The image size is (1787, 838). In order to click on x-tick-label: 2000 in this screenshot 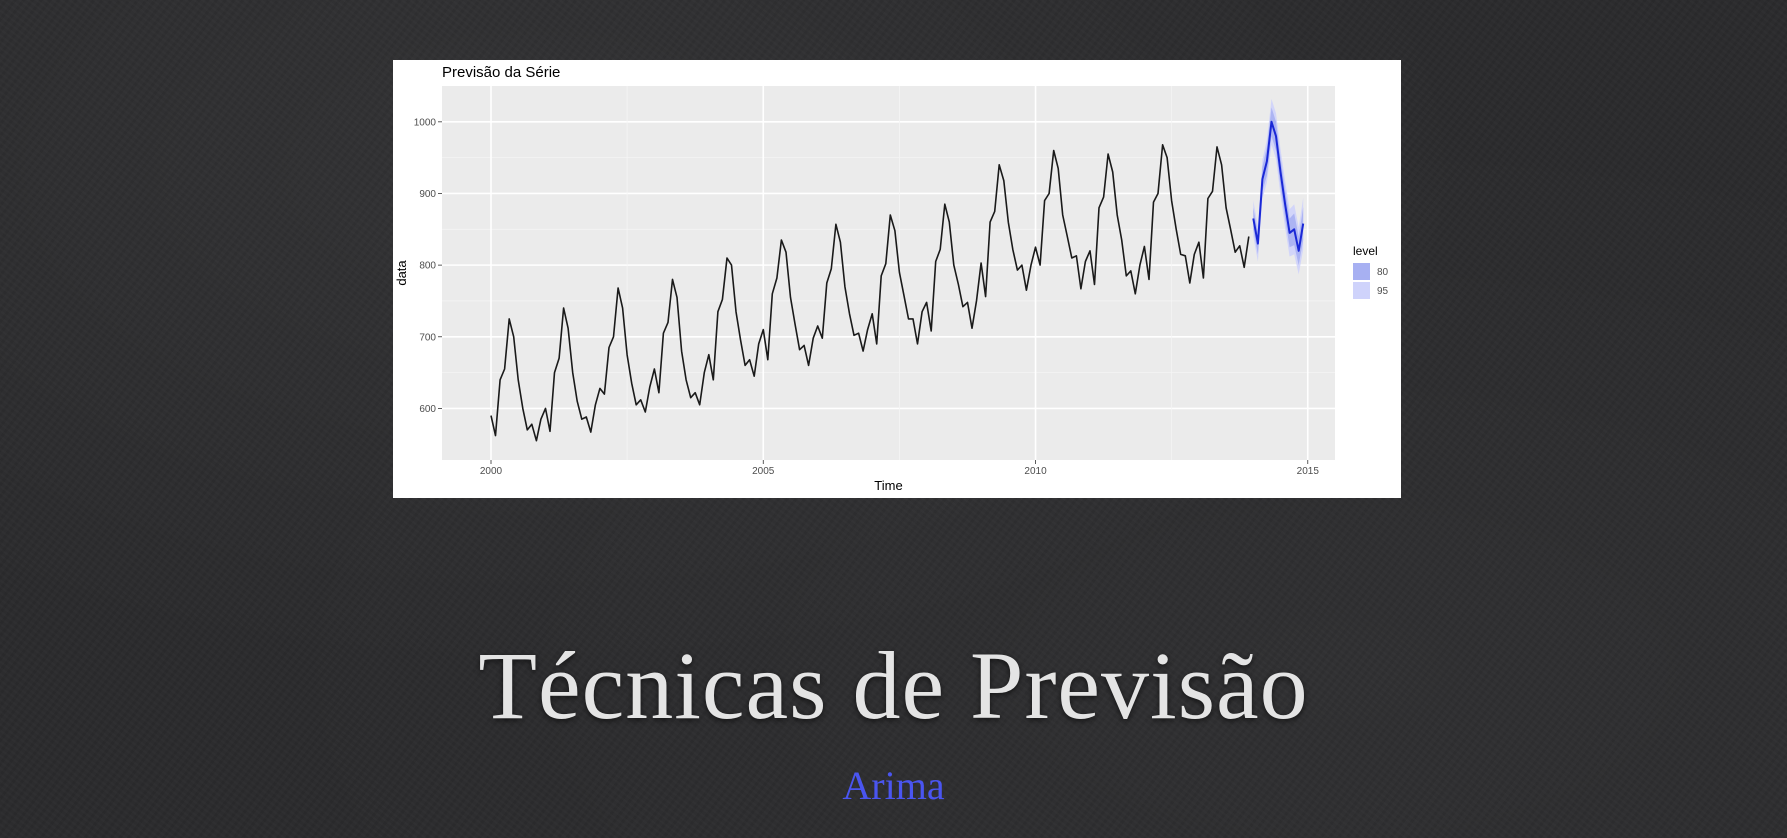, I will do `click(491, 471)`.